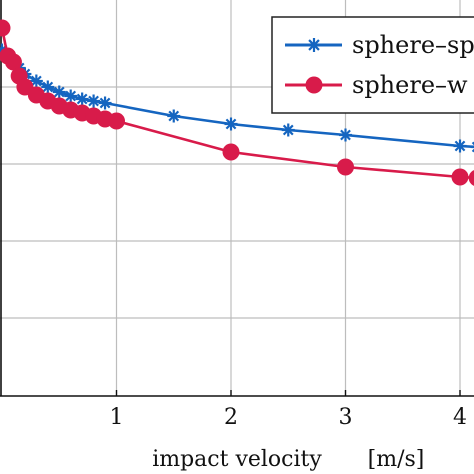 The width and height of the screenshot is (474, 474). What do you see at coordinates (346, 417) in the screenshot?
I see `x-tick-label-3: 3` at bounding box center [346, 417].